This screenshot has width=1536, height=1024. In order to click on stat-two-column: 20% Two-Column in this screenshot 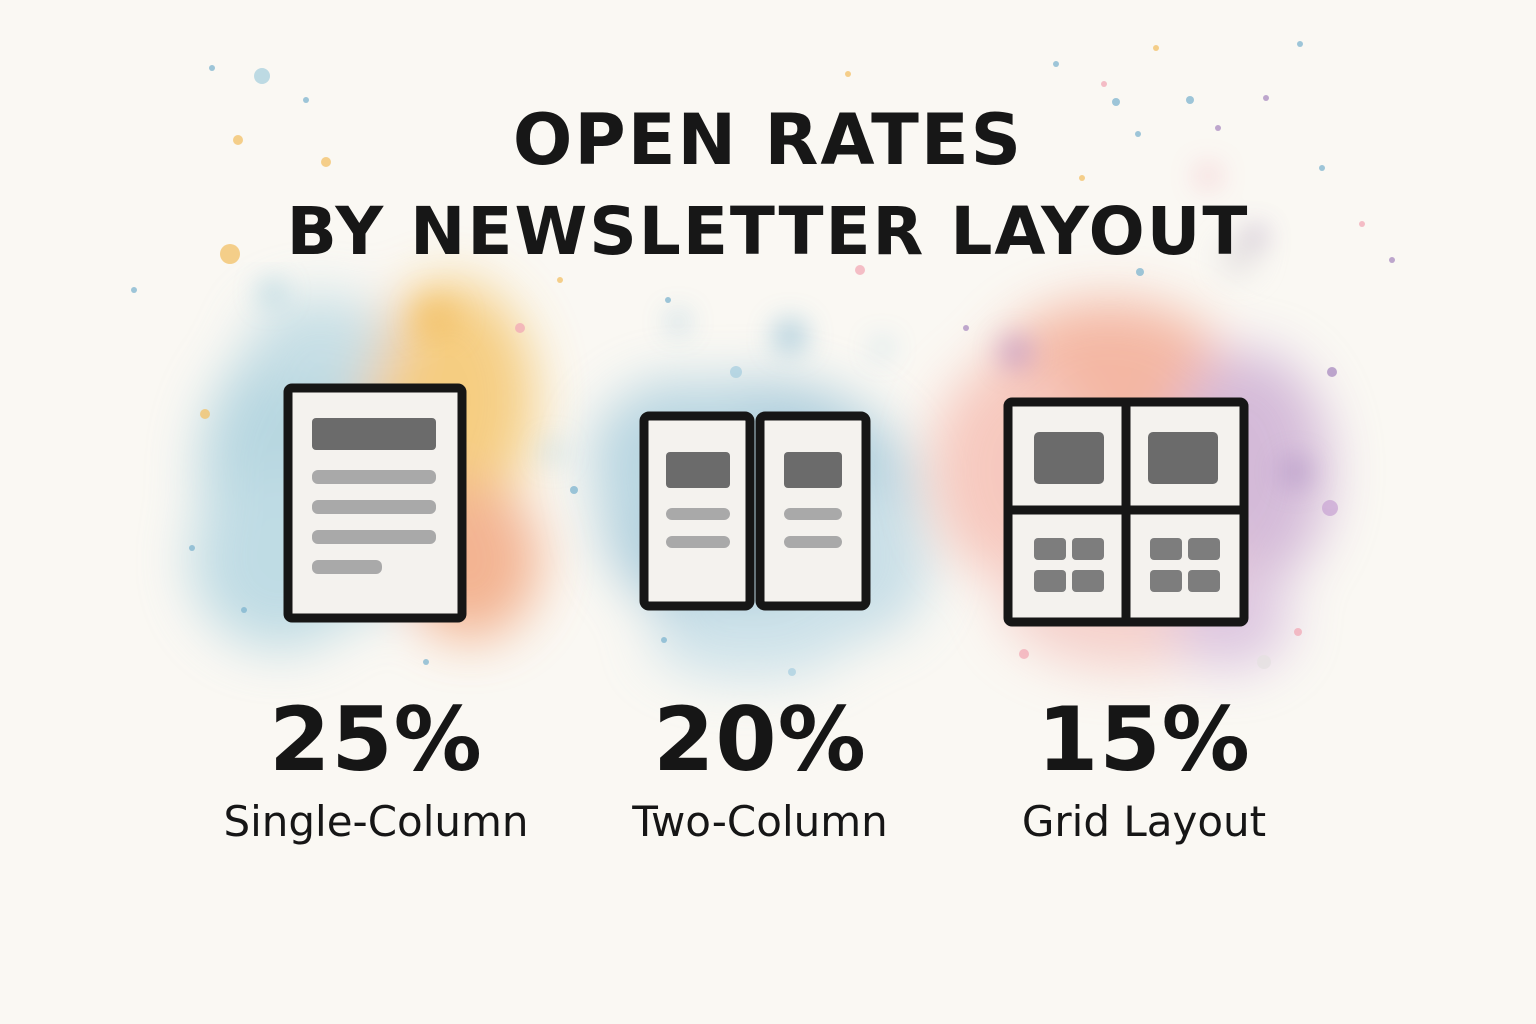, I will do `click(760, 770)`.